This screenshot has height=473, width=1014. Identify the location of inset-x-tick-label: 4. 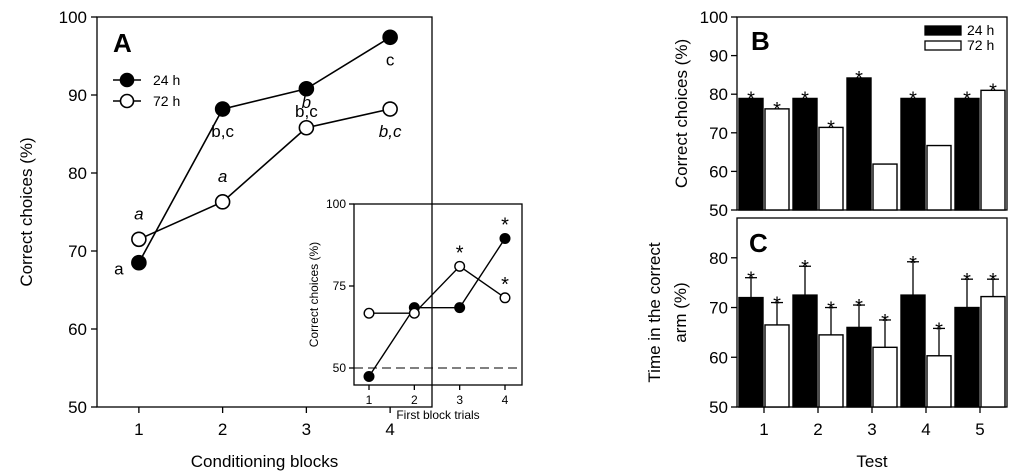
(505, 400).